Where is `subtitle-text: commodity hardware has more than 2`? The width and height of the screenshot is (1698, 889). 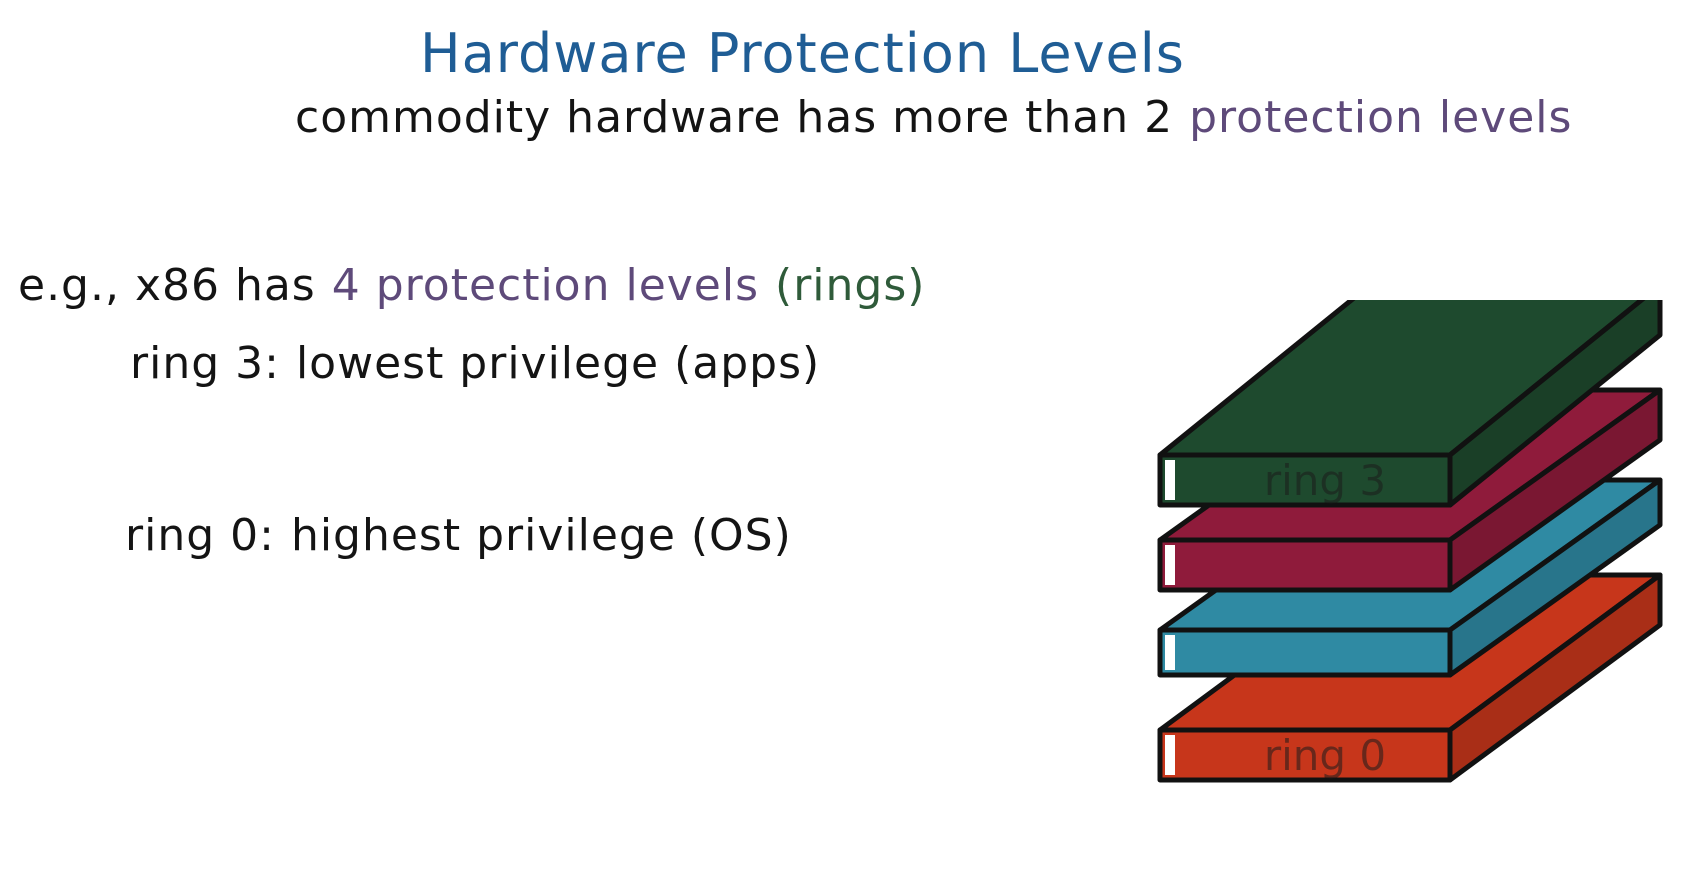 subtitle-text: commodity hardware has more than 2 is located at coordinates (734, 117).